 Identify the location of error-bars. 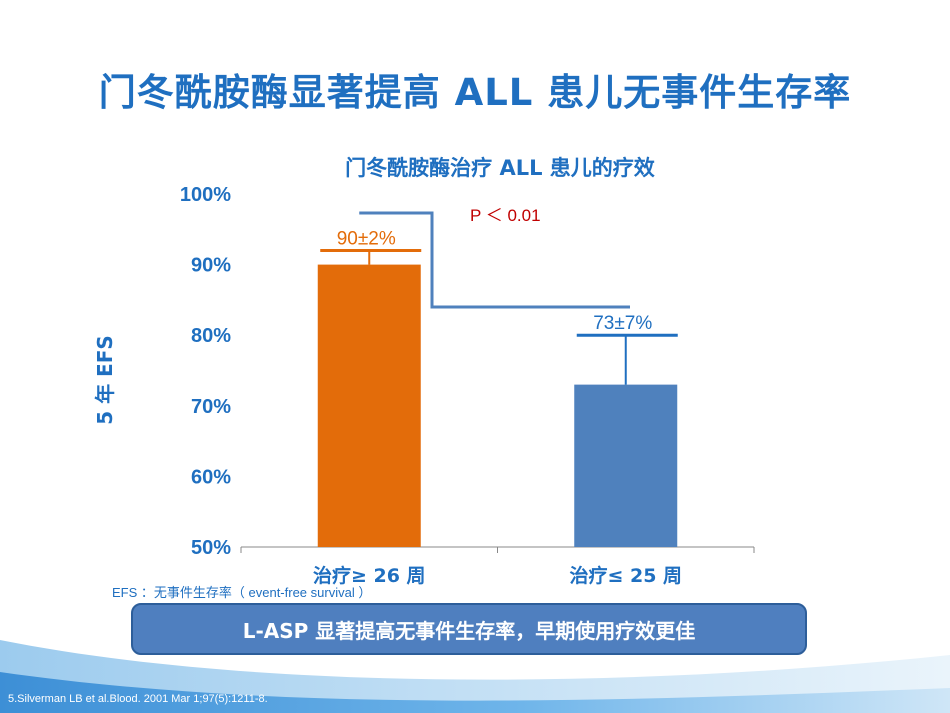
(499, 316).